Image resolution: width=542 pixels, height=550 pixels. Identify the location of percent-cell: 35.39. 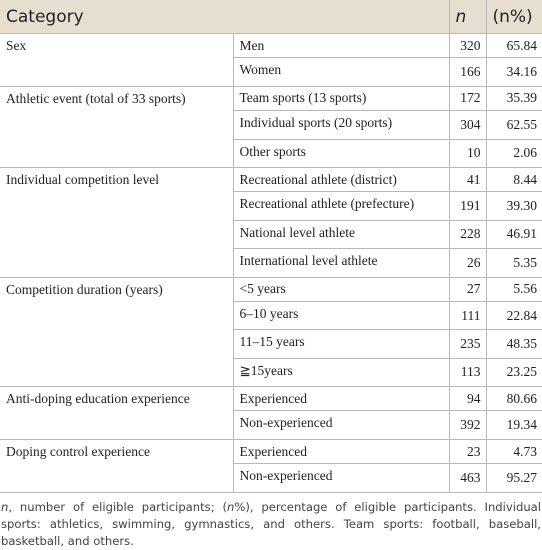
(513, 98).